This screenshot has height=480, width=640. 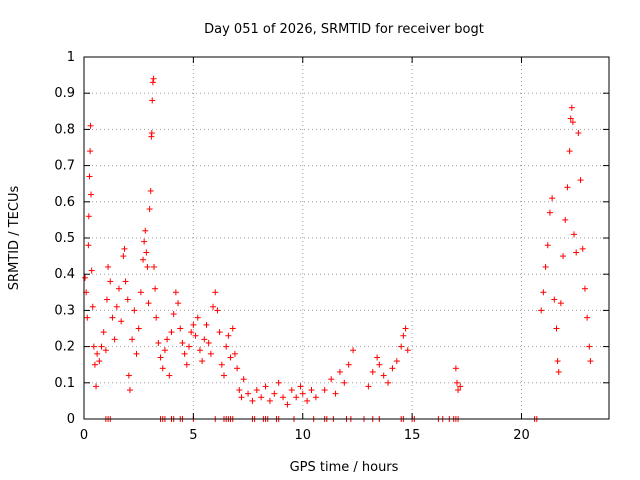 What do you see at coordinates (64, 202) in the screenshot?
I see `y-tick-label: 0.6` at bounding box center [64, 202].